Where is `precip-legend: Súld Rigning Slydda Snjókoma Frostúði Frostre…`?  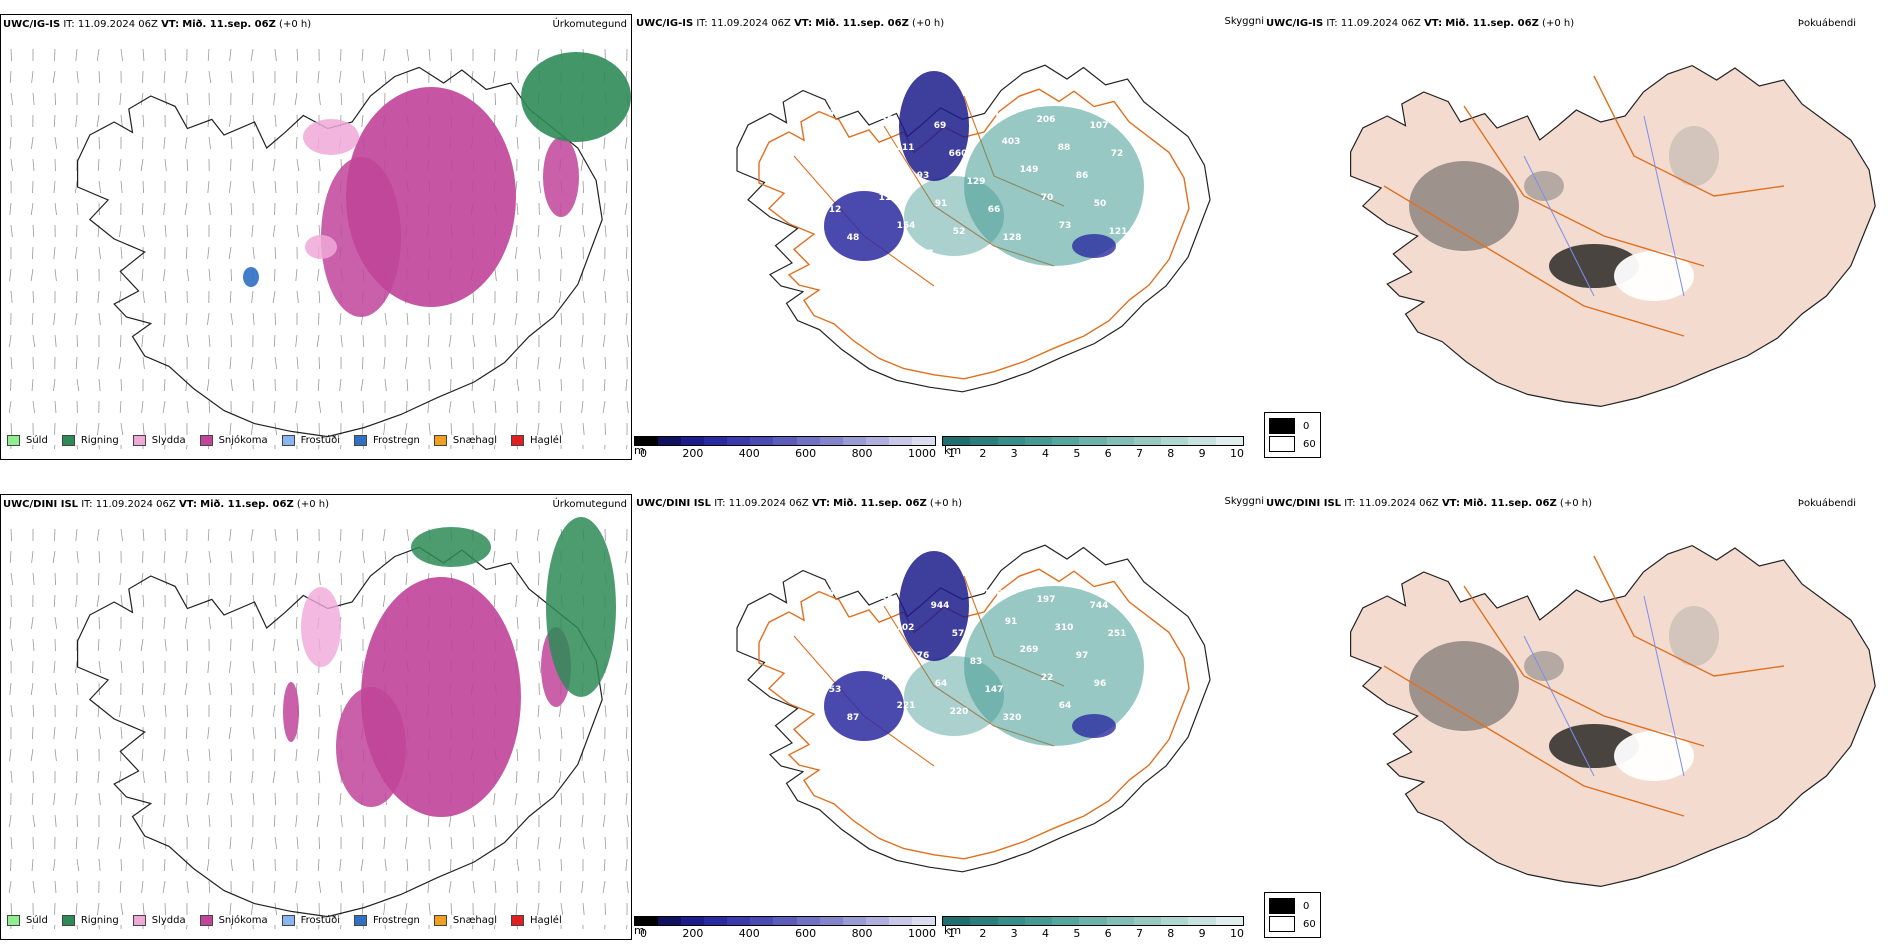
precip-legend: Súld Rigning Slydda Snjókoma Frostúði Frostre… is located at coordinates (291, 440).